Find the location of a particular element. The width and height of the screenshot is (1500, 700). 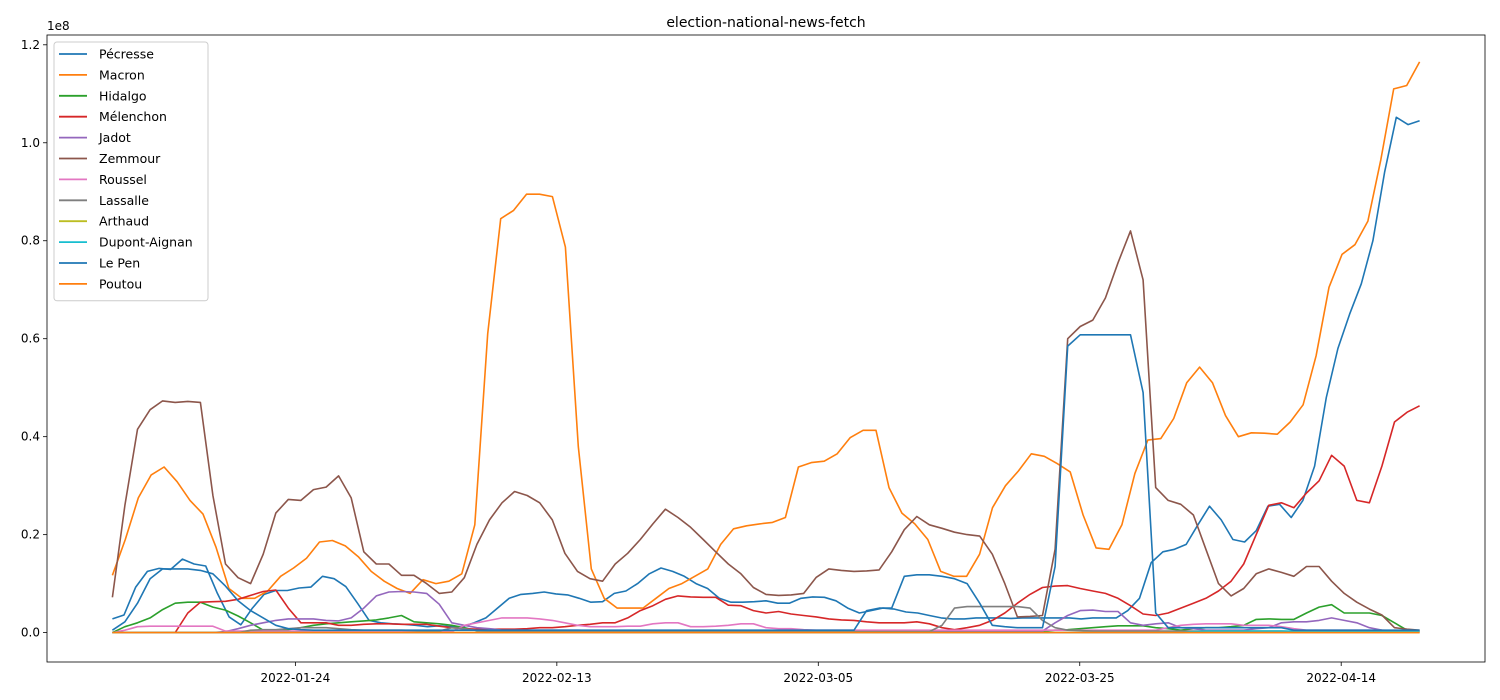

legend-box is located at coordinates (131, 171).